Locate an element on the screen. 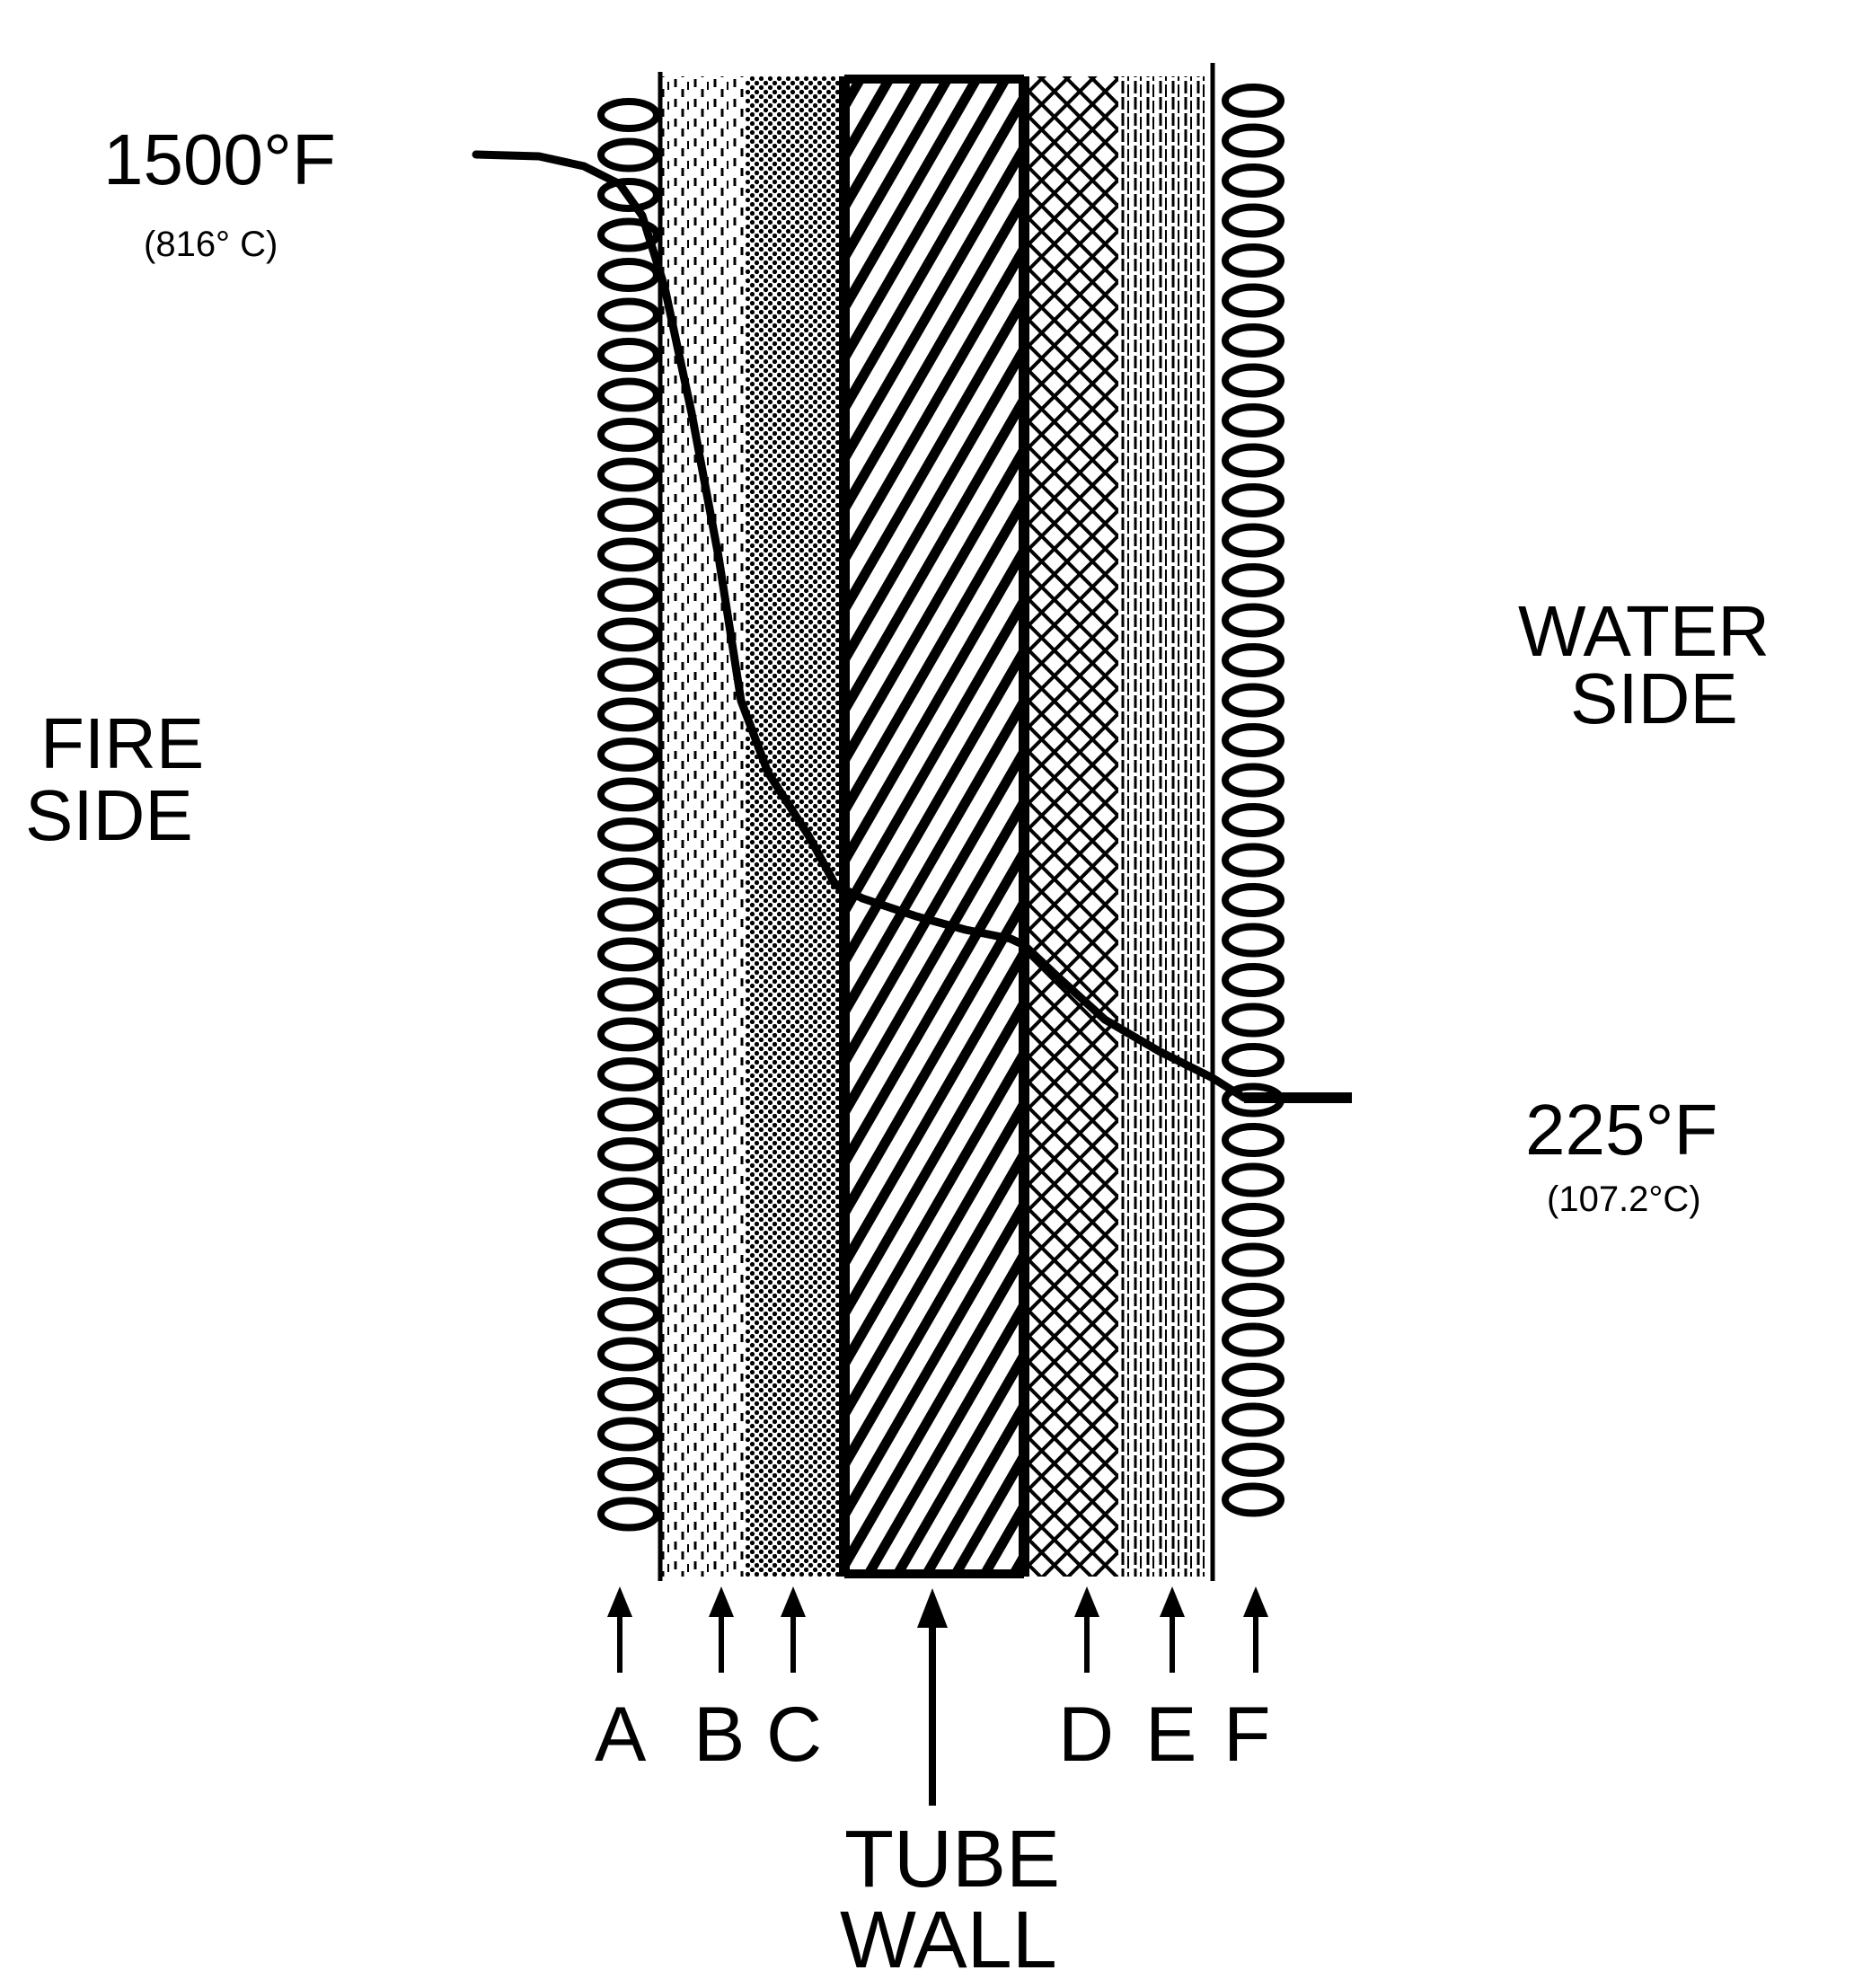 This screenshot has width=1854, height=1988. tube-wall-band is located at coordinates (934, 826).